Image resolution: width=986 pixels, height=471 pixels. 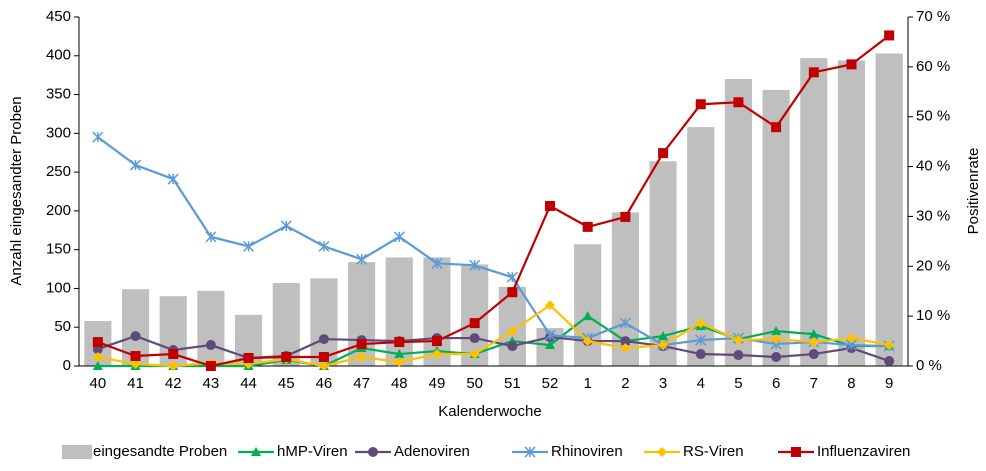 What do you see at coordinates (493, 335) in the screenshot?
I see `series-line` at bounding box center [493, 335].